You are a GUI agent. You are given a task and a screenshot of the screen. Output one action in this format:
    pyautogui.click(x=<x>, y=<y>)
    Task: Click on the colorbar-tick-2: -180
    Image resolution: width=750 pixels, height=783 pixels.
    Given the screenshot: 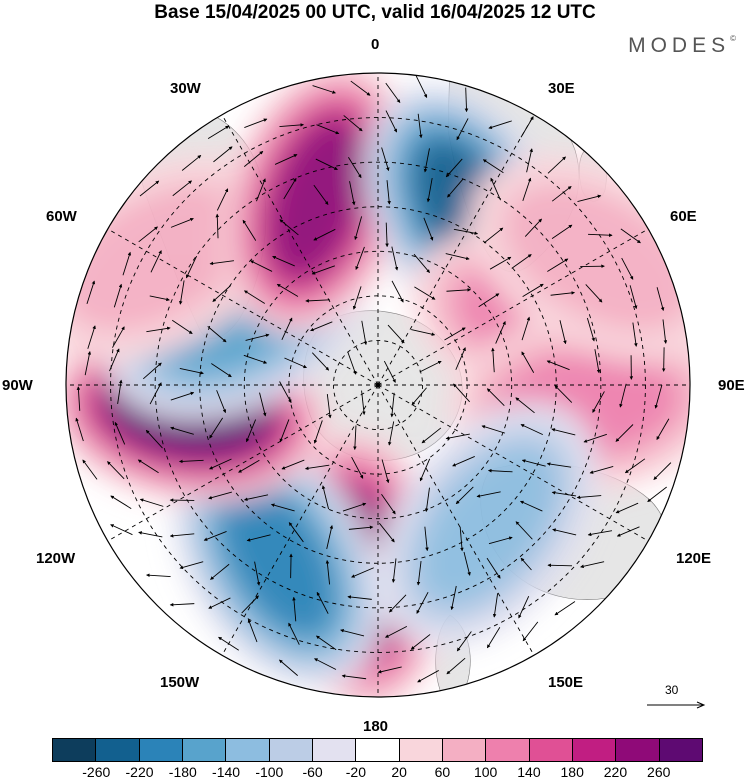 What is the action you would take?
    pyautogui.click(x=182, y=772)
    